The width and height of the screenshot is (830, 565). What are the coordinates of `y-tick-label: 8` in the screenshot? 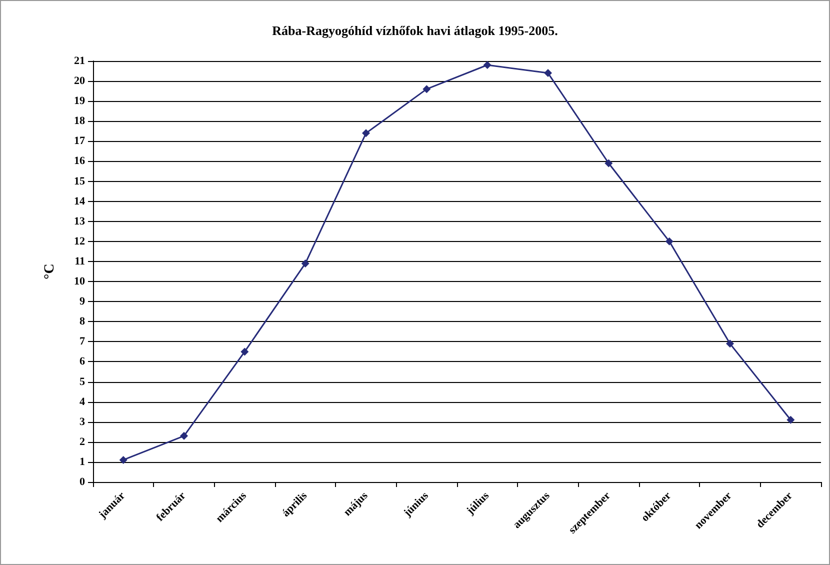 It's located at (83, 322).